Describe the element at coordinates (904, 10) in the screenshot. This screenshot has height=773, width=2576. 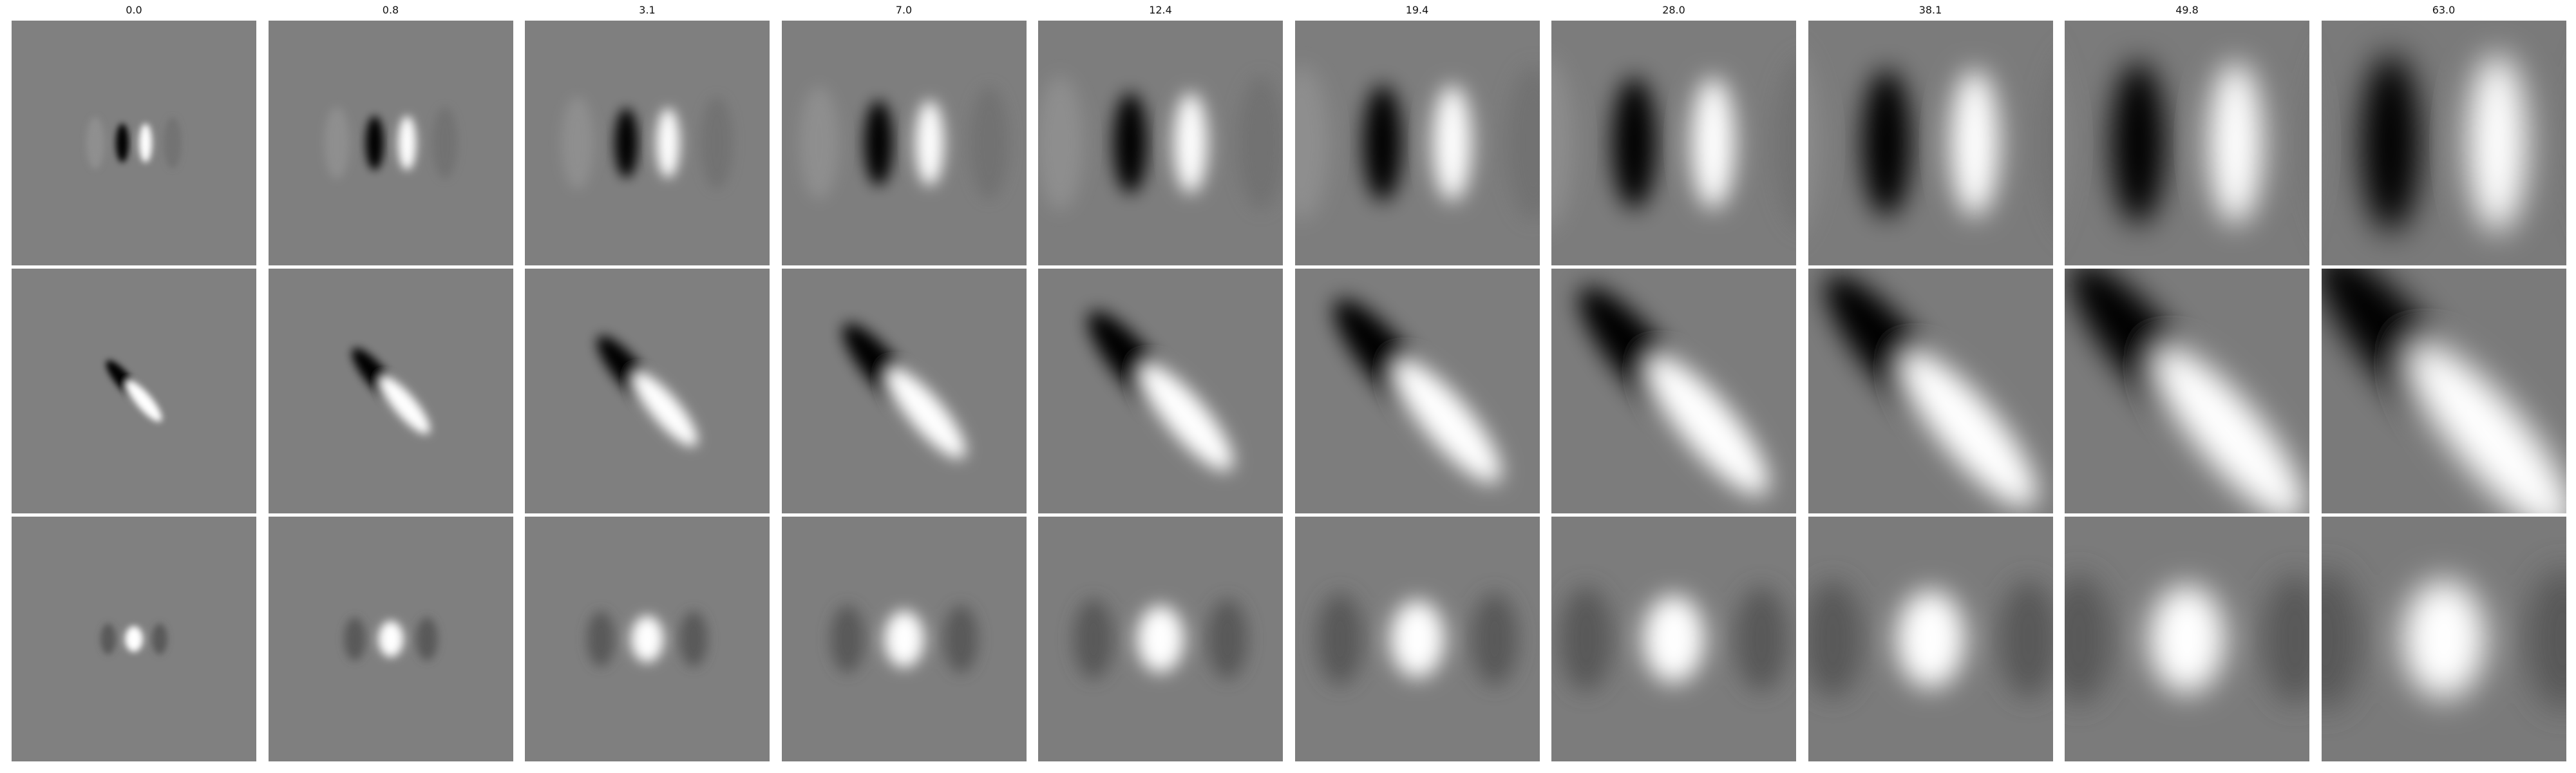
I see `column-title: 7.0` at that location.